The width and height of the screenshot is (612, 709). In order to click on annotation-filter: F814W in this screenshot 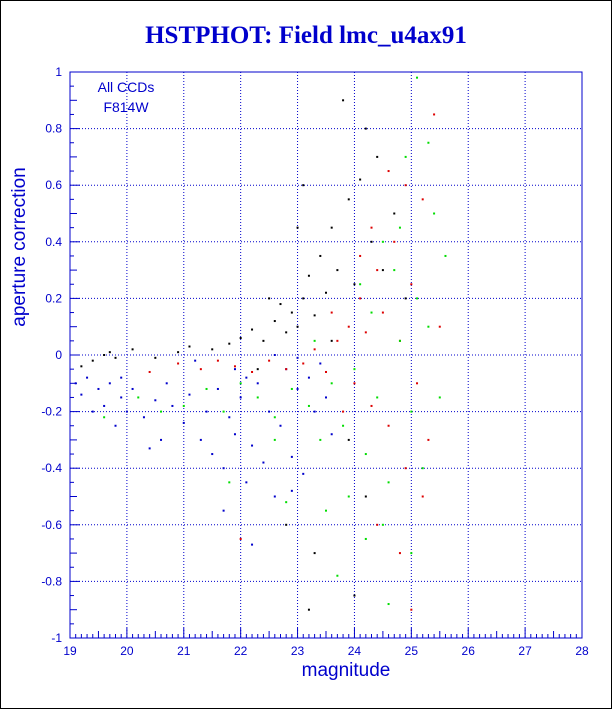, I will do `click(126, 107)`.